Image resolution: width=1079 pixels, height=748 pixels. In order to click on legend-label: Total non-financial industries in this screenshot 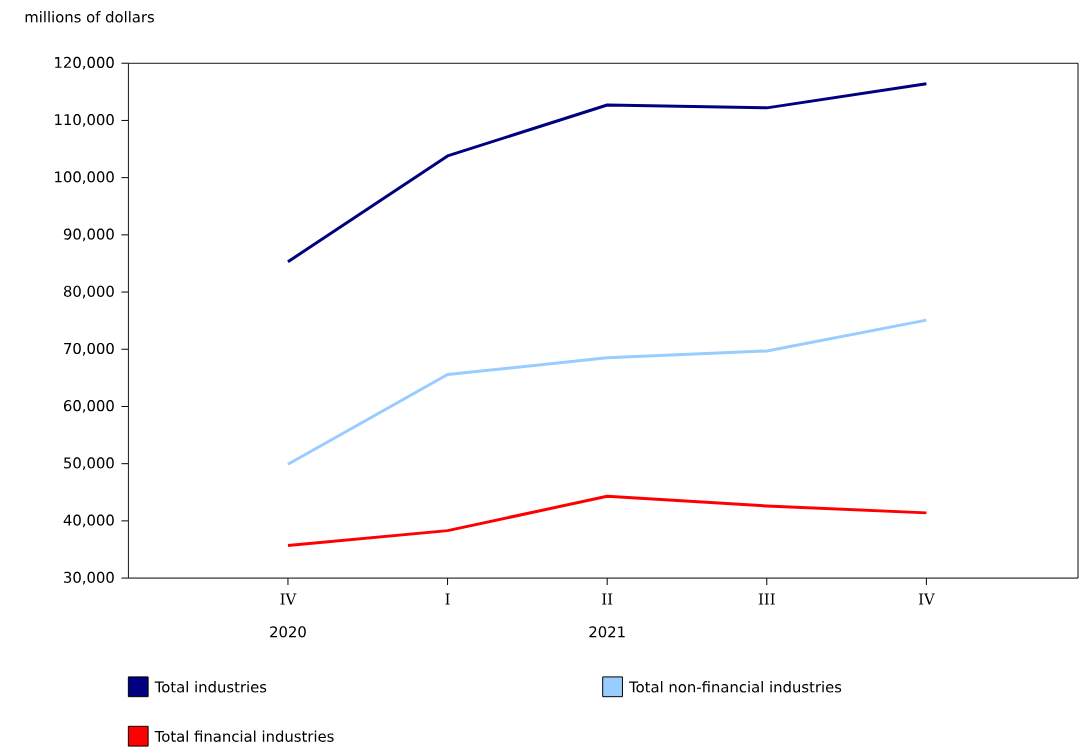, I will do `click(735, 687)`.